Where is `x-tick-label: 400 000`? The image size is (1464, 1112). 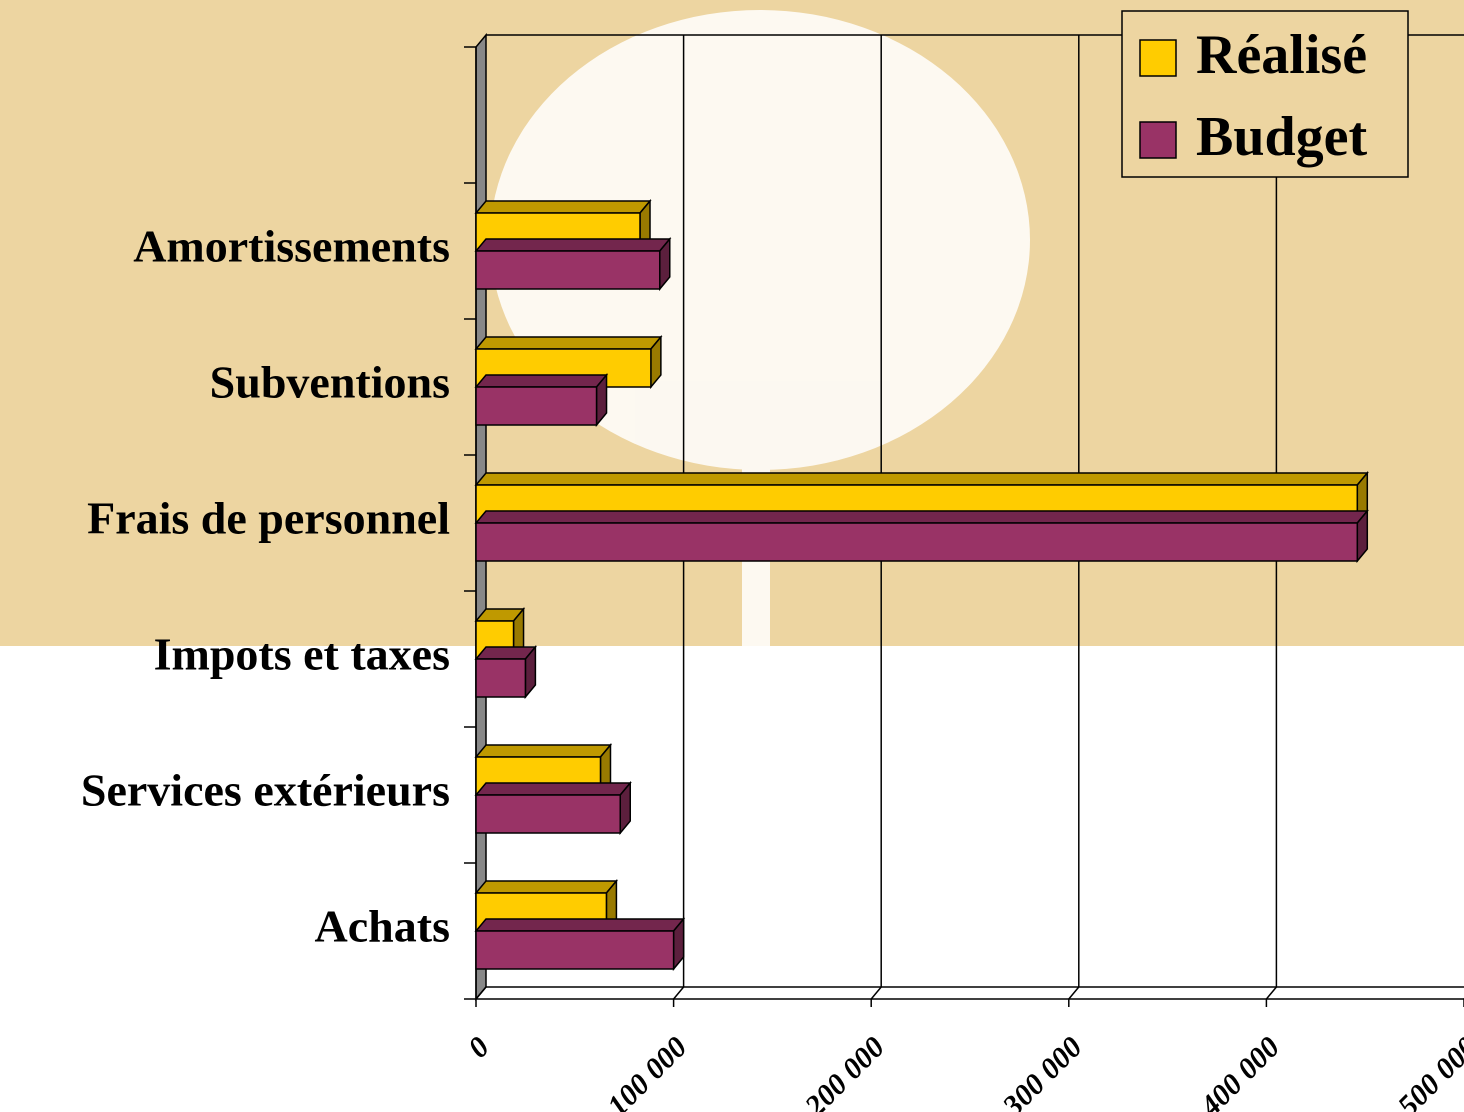 x-tick-label: 400 000 is located at coordinates (1239, 1071).